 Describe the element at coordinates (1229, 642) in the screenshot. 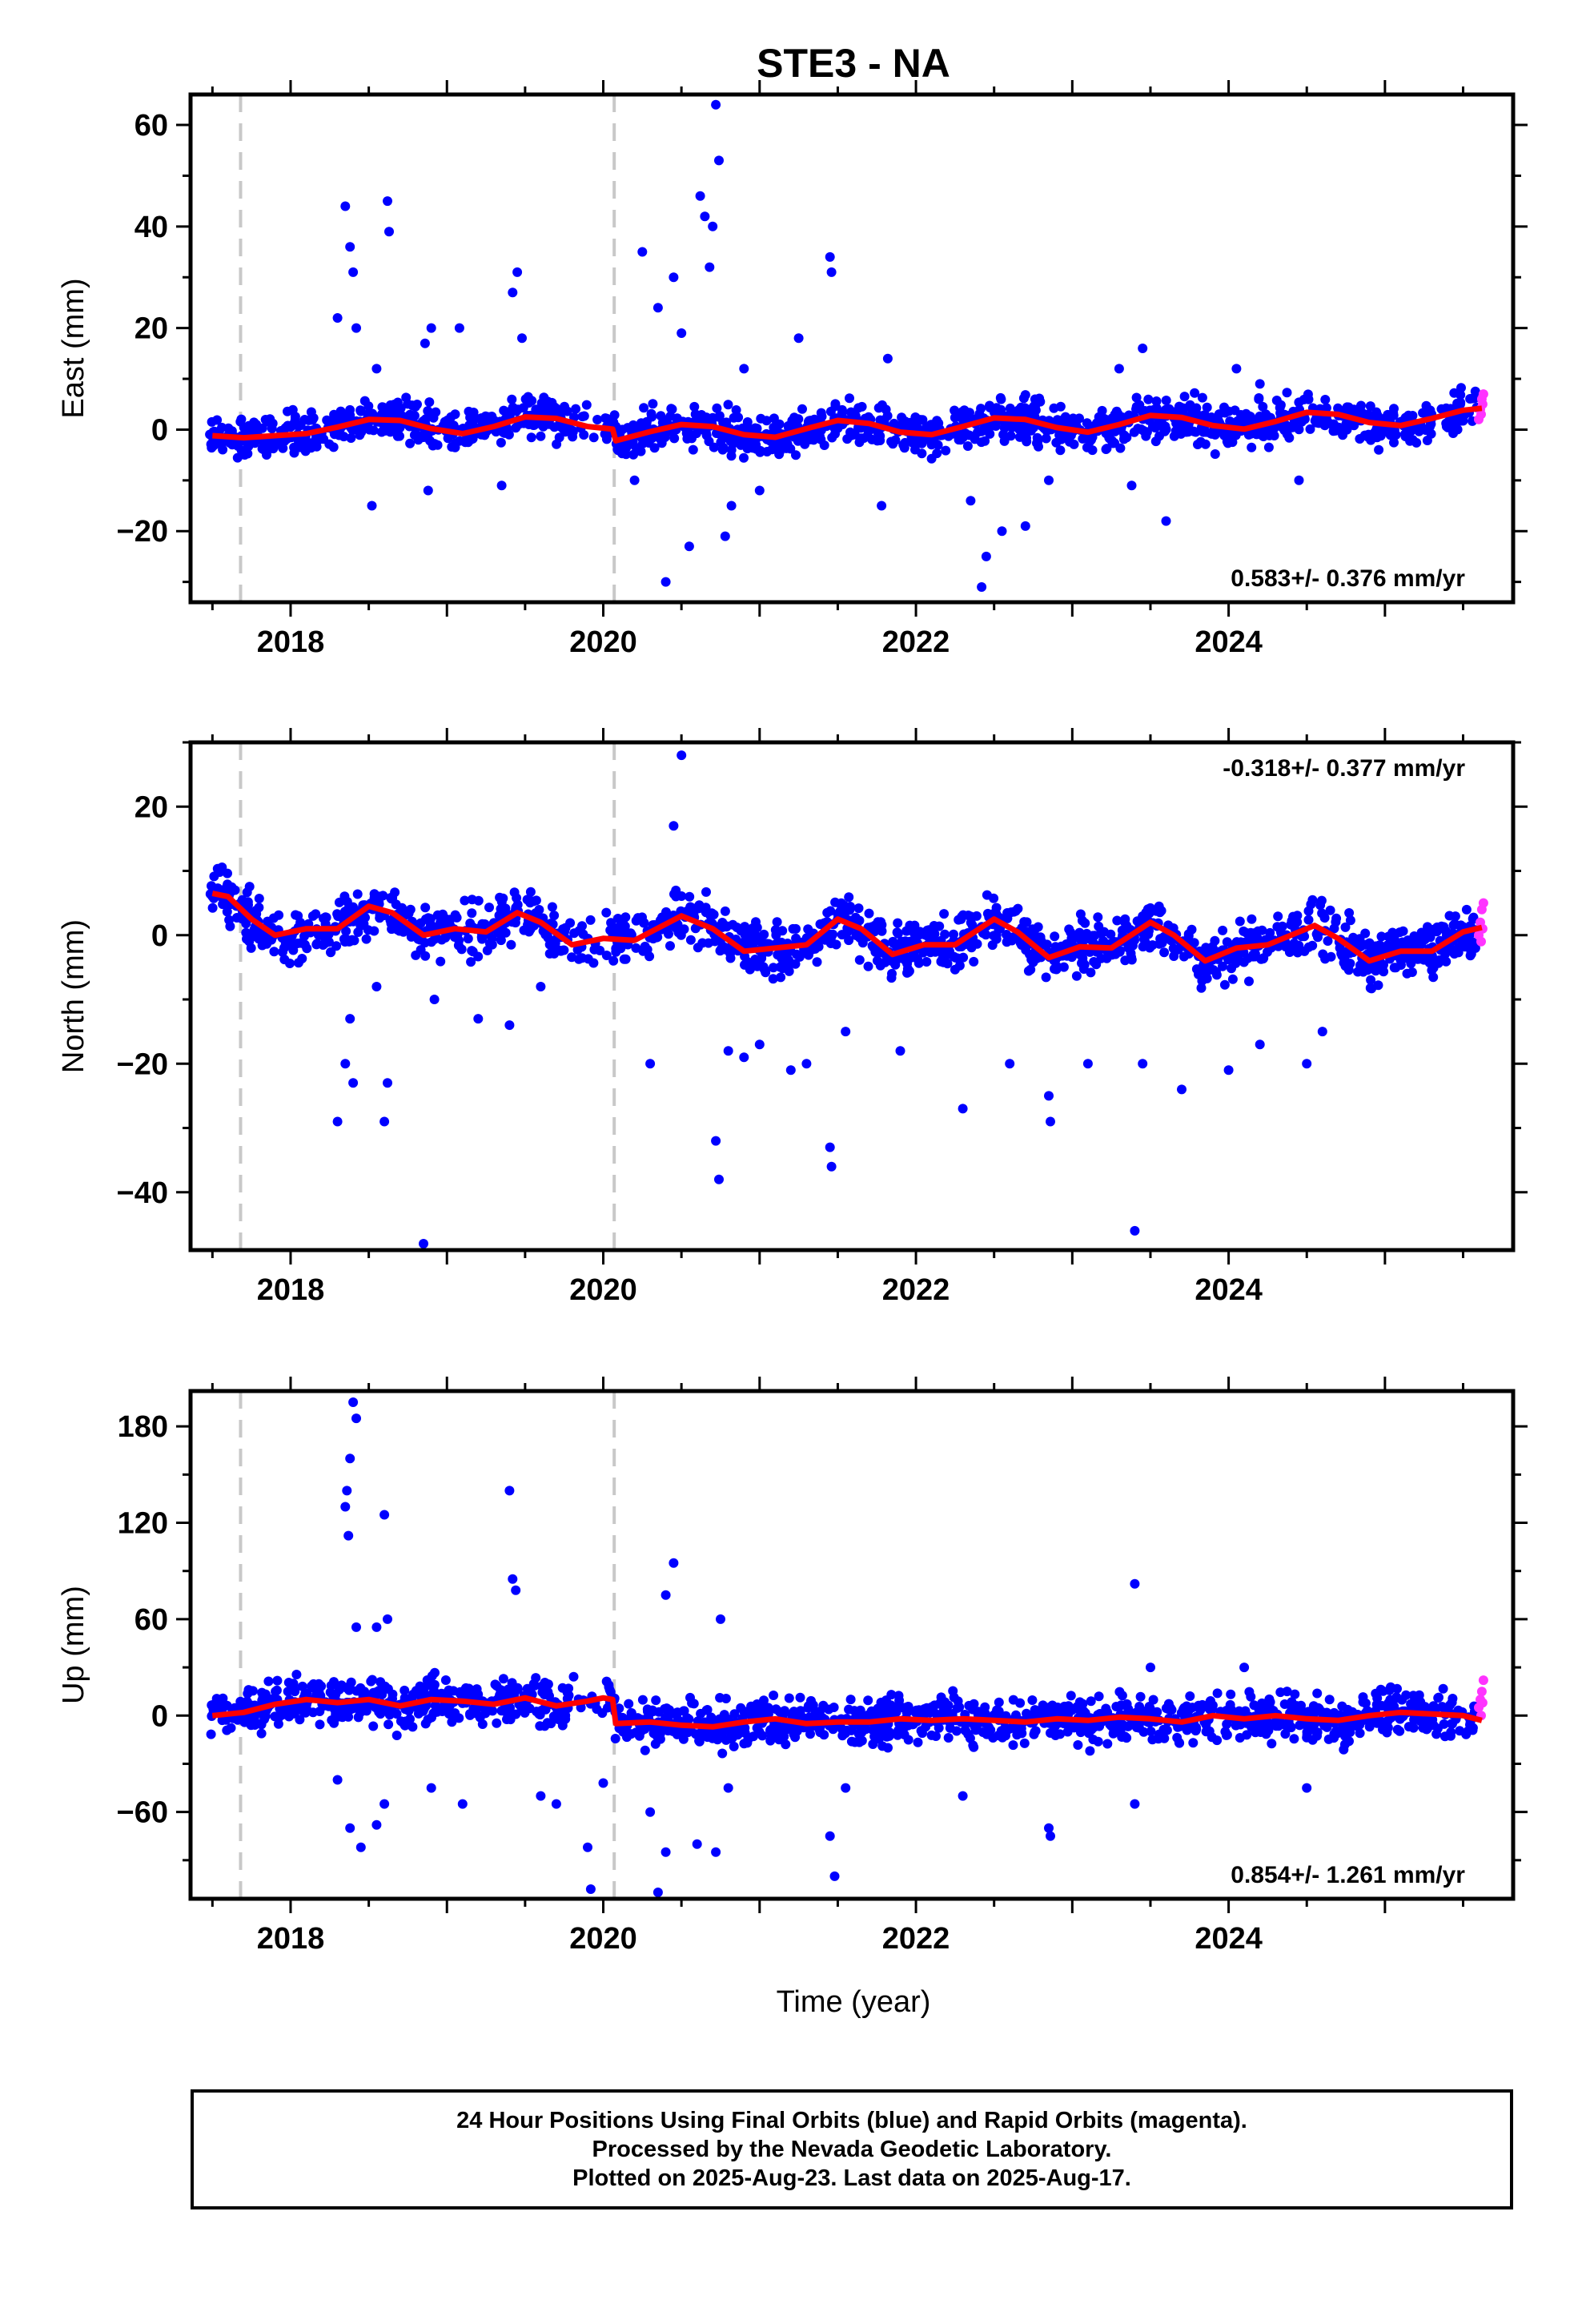

I see `east-x-tick-label: 2024` at that location.